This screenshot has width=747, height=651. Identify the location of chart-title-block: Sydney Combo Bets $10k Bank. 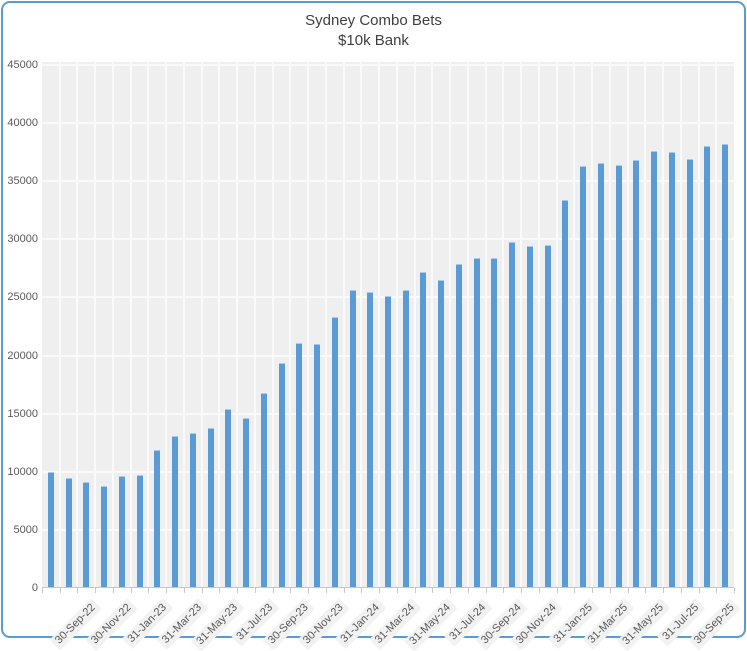
(373, 31).